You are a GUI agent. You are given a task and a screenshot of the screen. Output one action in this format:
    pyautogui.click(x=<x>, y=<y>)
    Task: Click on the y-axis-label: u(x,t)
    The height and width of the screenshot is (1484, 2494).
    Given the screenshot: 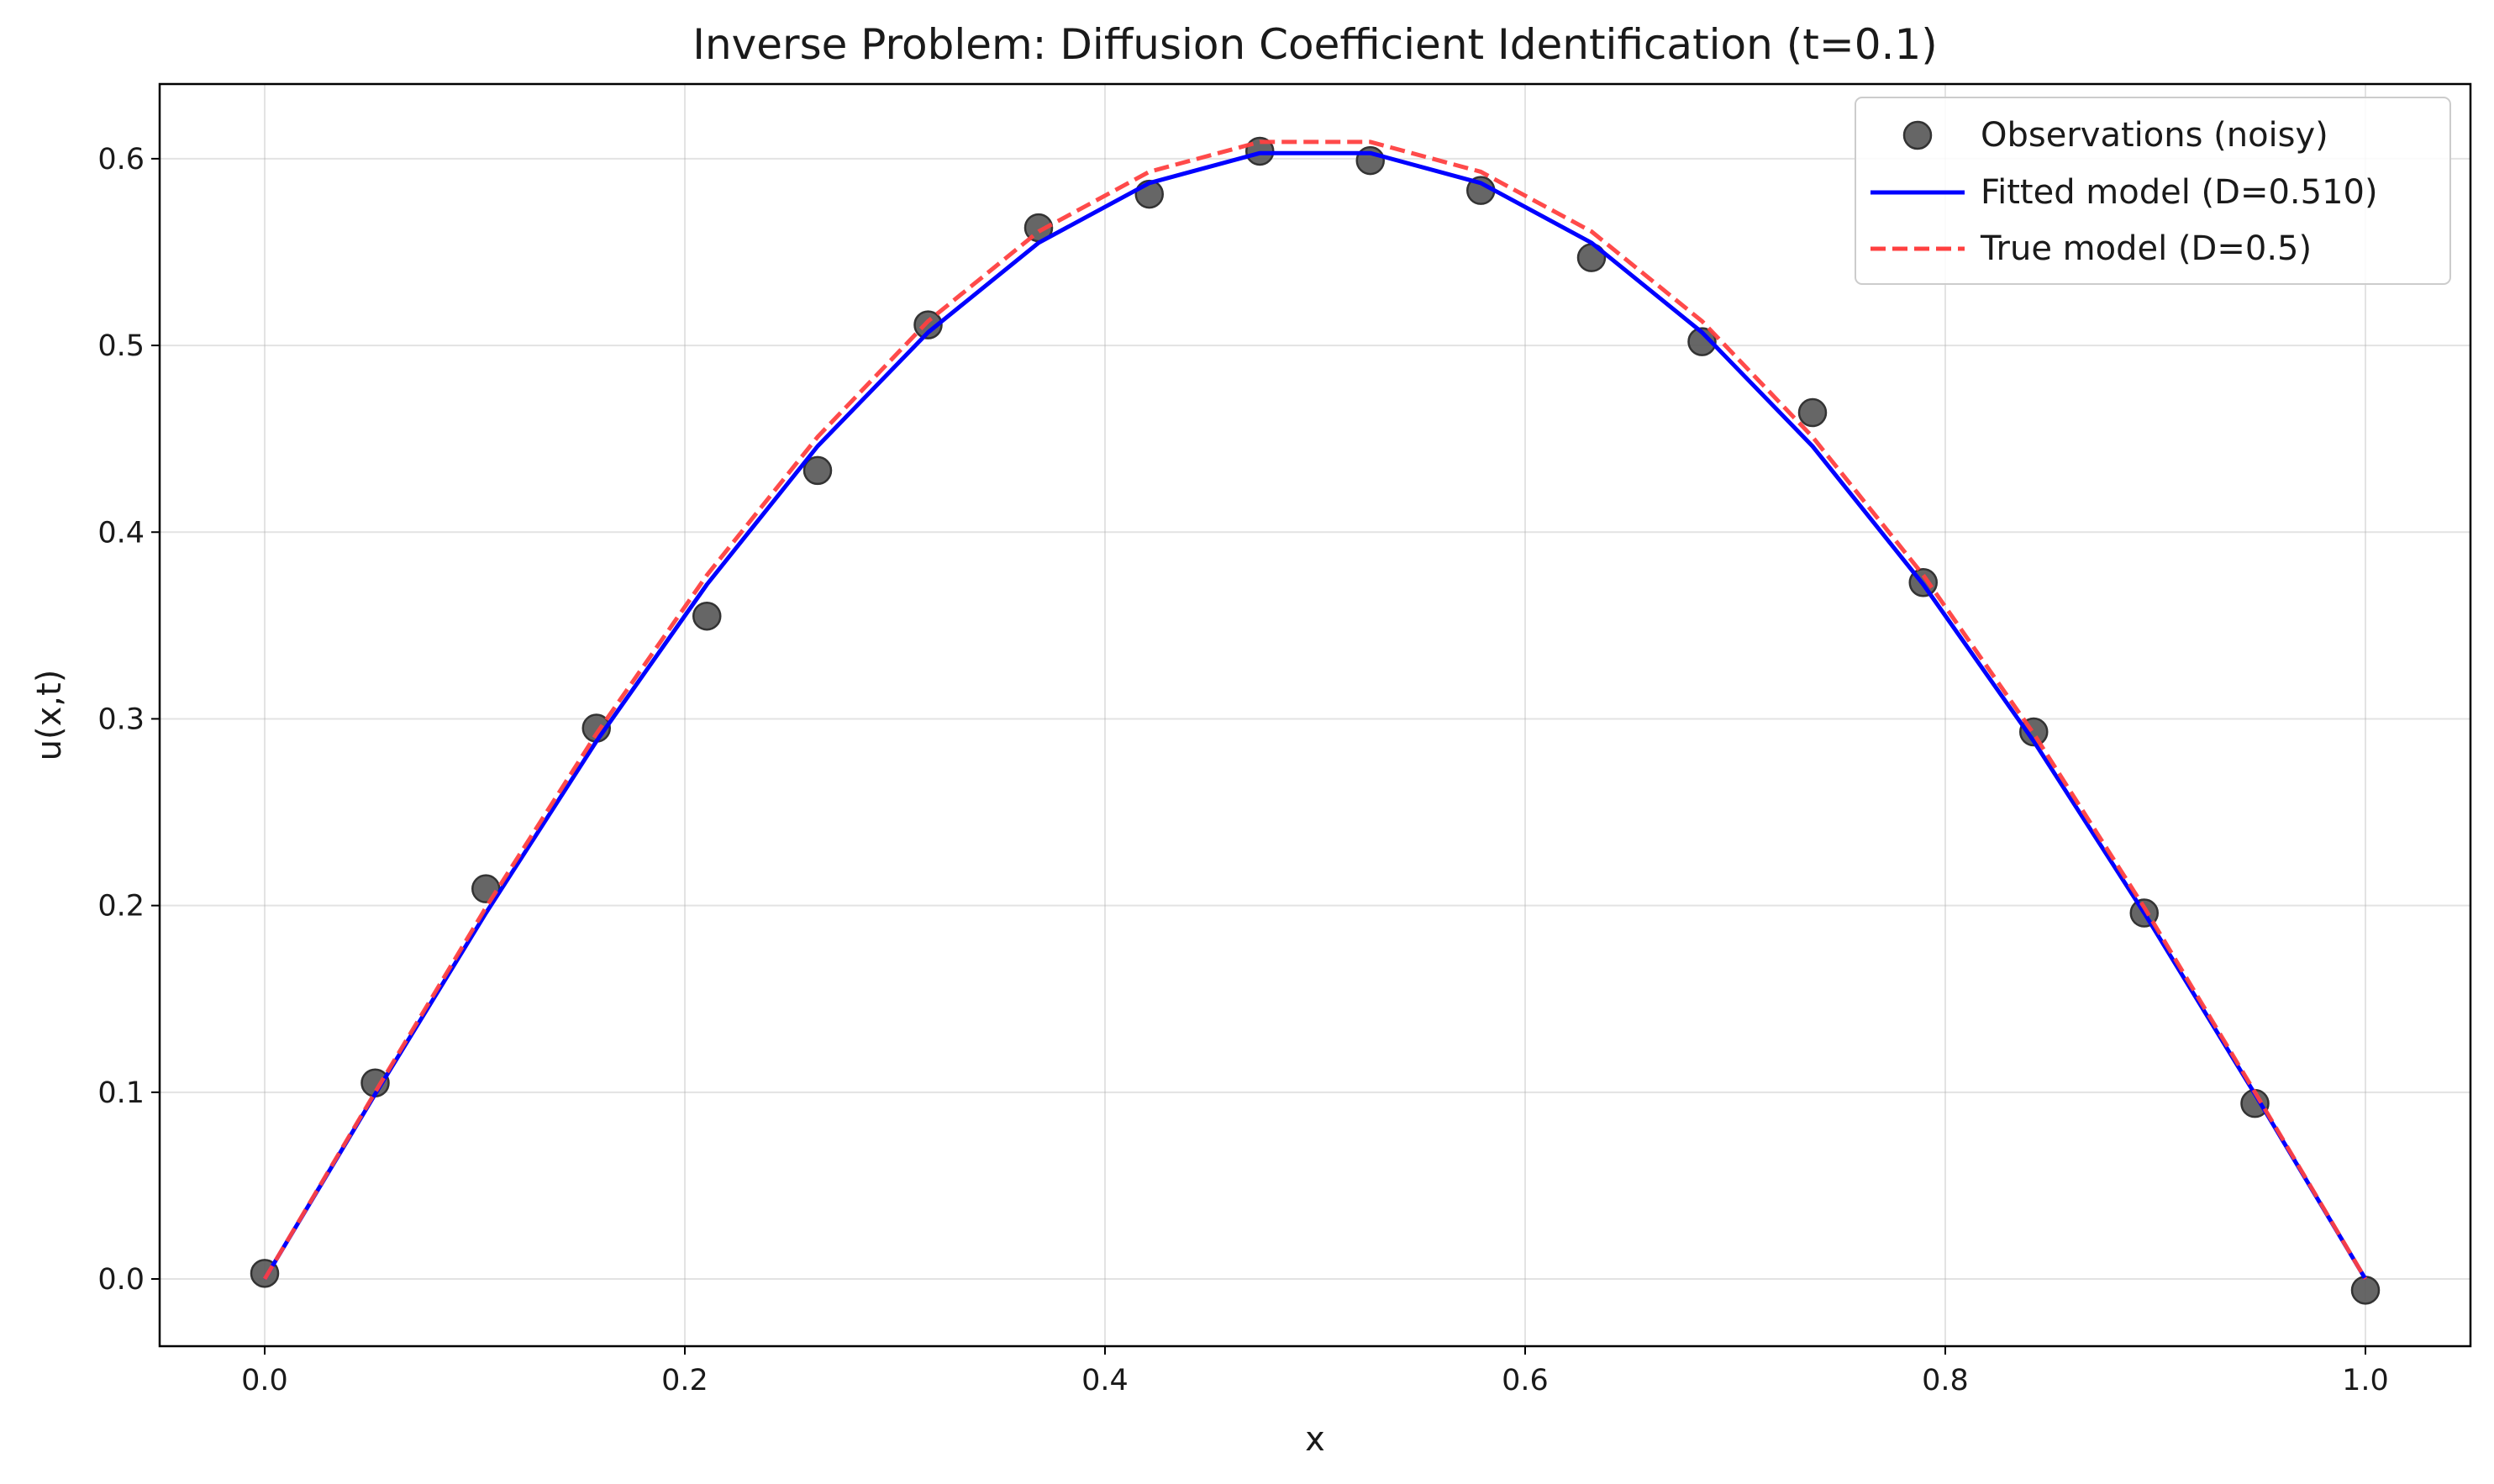 What is the action you would take?
    pyautogui.click(x=49, y=716)
    